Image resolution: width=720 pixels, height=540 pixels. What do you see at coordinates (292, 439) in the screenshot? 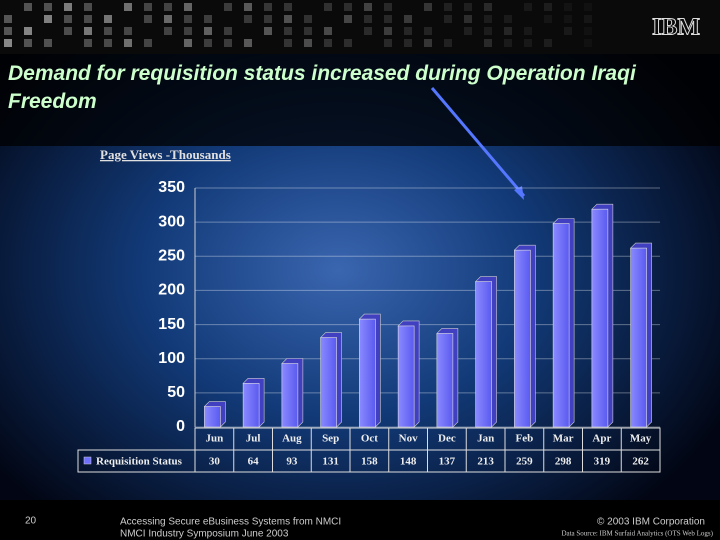
I see `x-tick-label: Aug` at bounding box center [292, 439].